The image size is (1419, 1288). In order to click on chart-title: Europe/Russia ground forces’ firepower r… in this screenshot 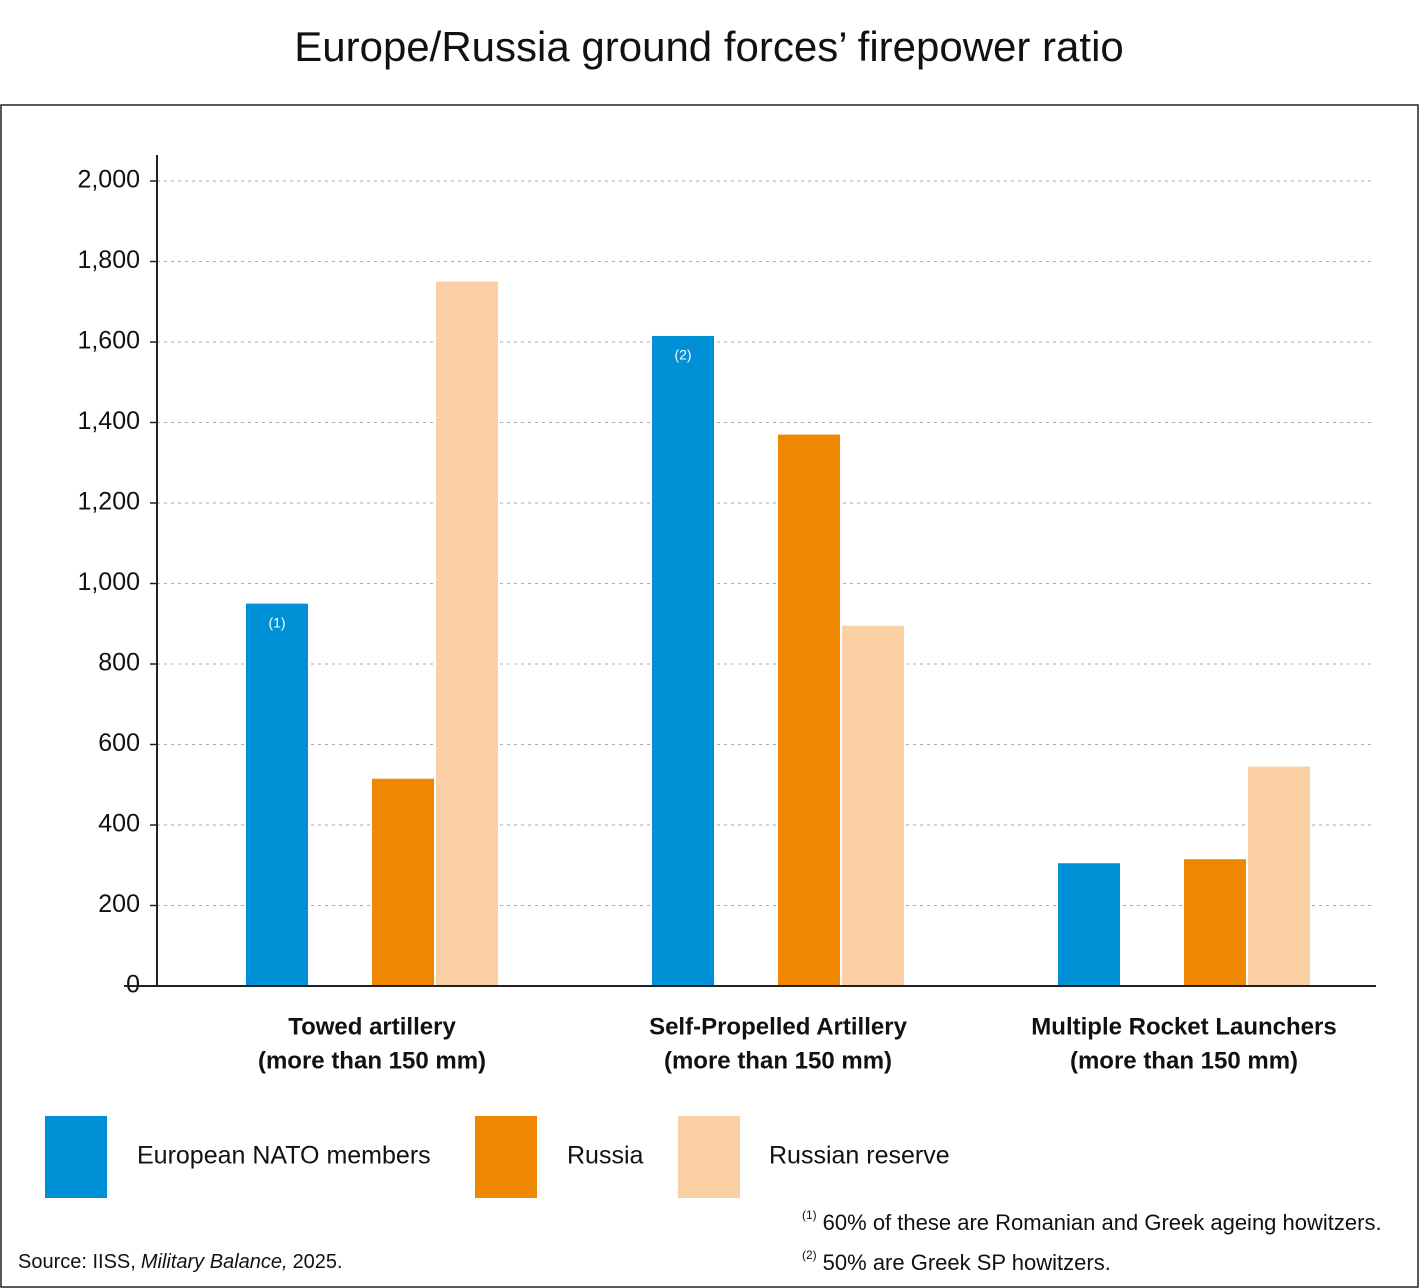, I will do `click(709, 46)`.